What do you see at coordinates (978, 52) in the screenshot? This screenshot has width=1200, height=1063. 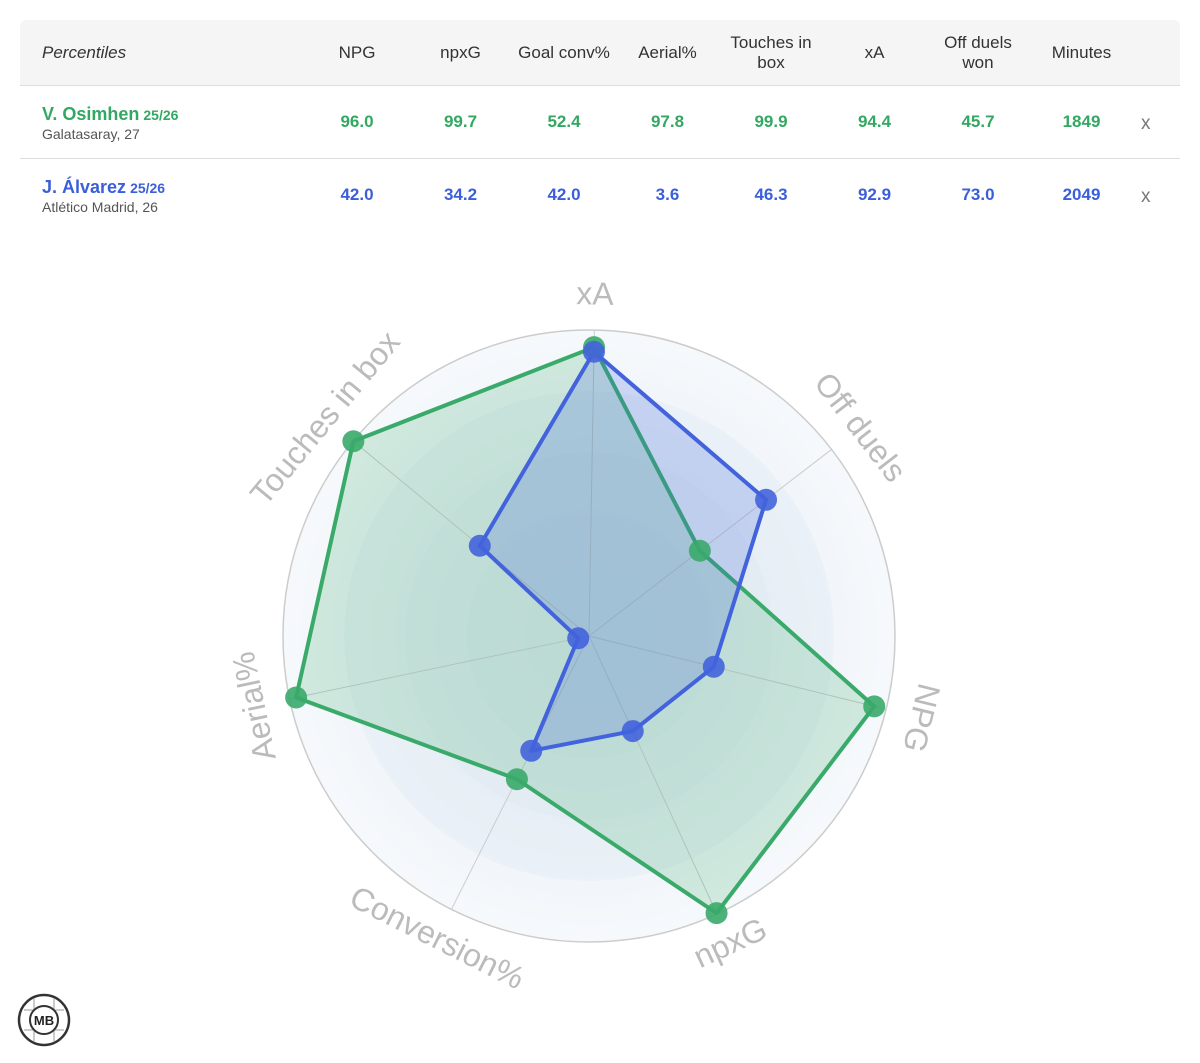 I see `header-cell: Off duels won` at bounding box center [978, 52].